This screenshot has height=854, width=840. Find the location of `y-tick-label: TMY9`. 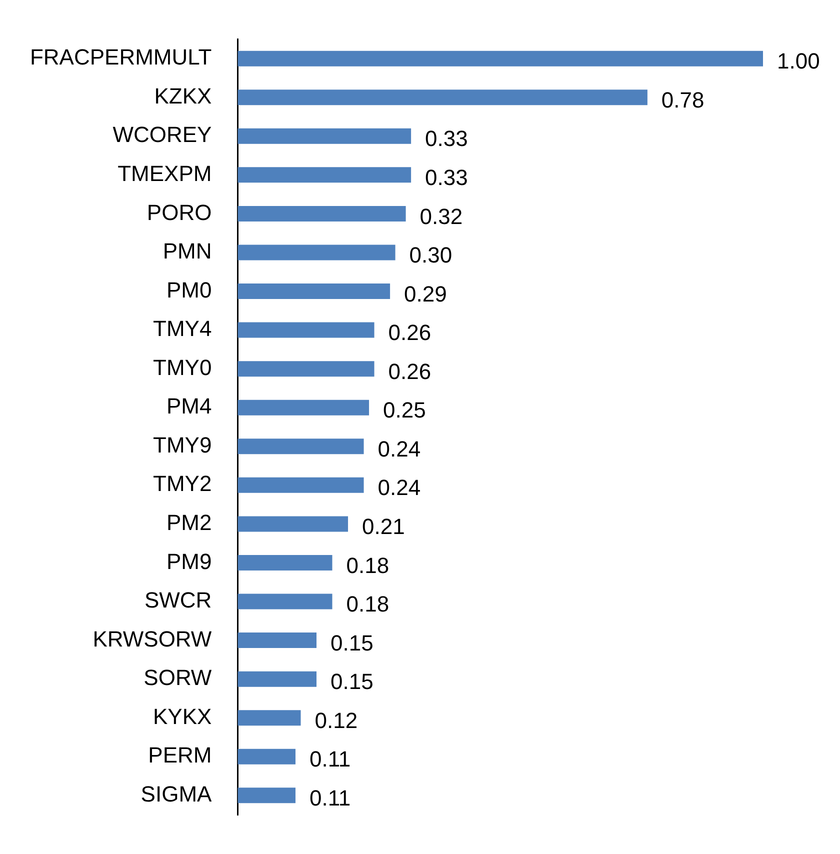

y-tick-label: TMY9 is located at coordinates (182, 445).